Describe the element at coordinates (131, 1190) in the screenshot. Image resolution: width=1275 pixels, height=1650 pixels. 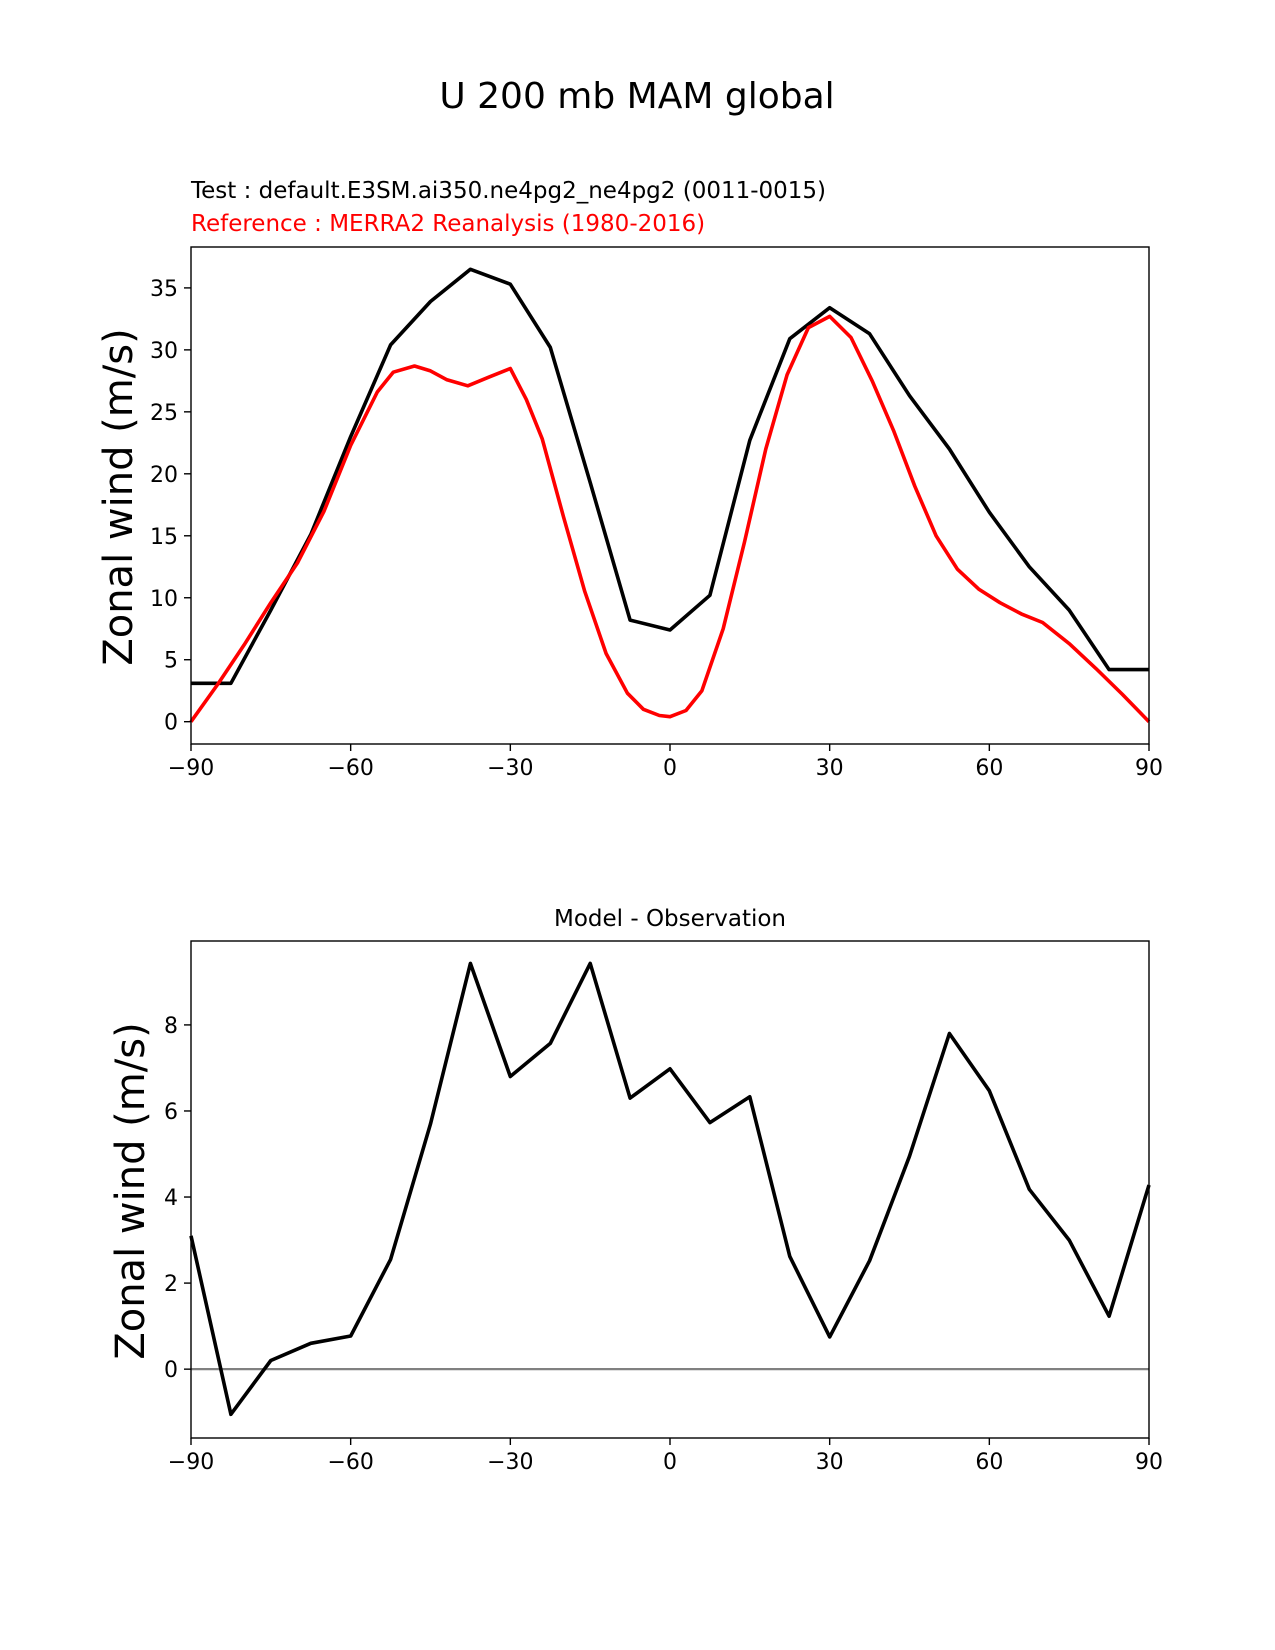
I see `bottom-y-axis-label: Zonal wind (m/s)` at that location.